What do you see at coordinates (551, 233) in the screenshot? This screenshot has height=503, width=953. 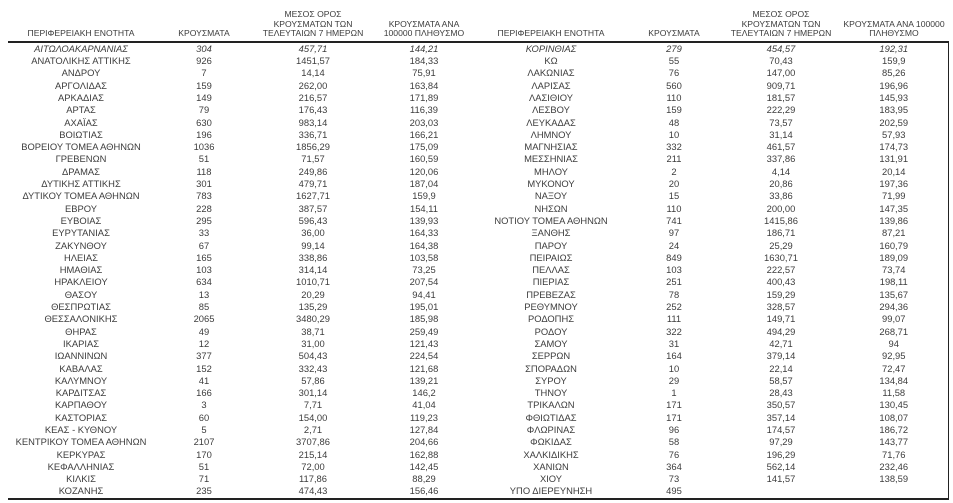 I see `region-cell: ΞΑΝΘΗΣ` at bounding box center [551, 233].